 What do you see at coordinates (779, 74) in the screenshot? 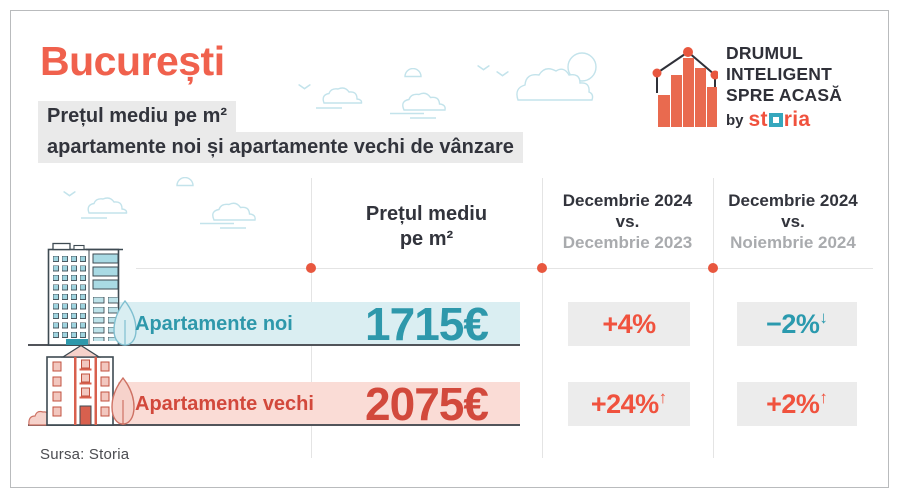
I see `logo-tagline-line-2: INTELIGENT` at bounding box center [779, 74].